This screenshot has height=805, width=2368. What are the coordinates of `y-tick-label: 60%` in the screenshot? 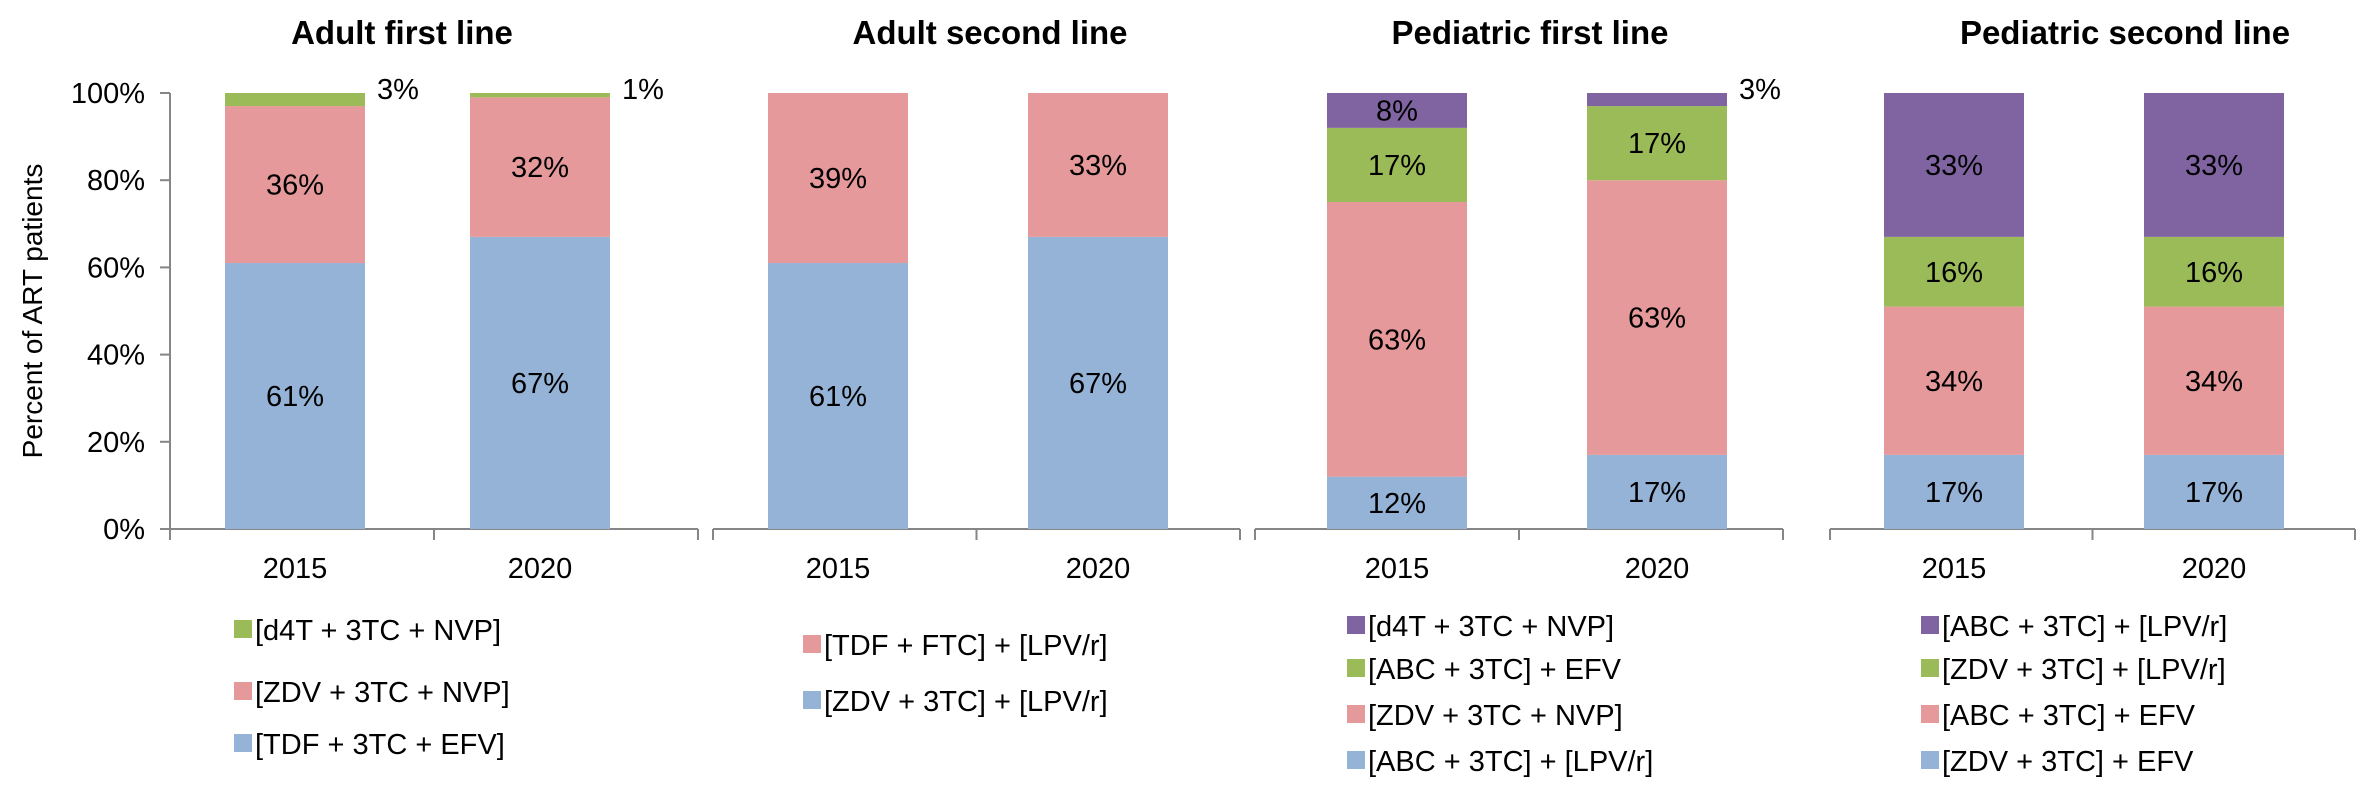 It's located at (116, 268).